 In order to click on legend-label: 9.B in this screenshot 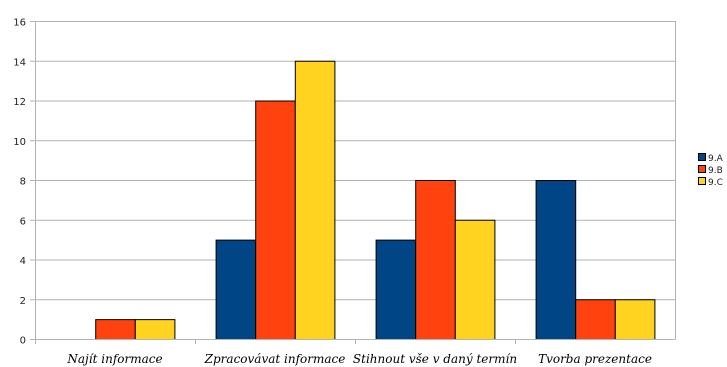, I will do `click(715, 171)`.